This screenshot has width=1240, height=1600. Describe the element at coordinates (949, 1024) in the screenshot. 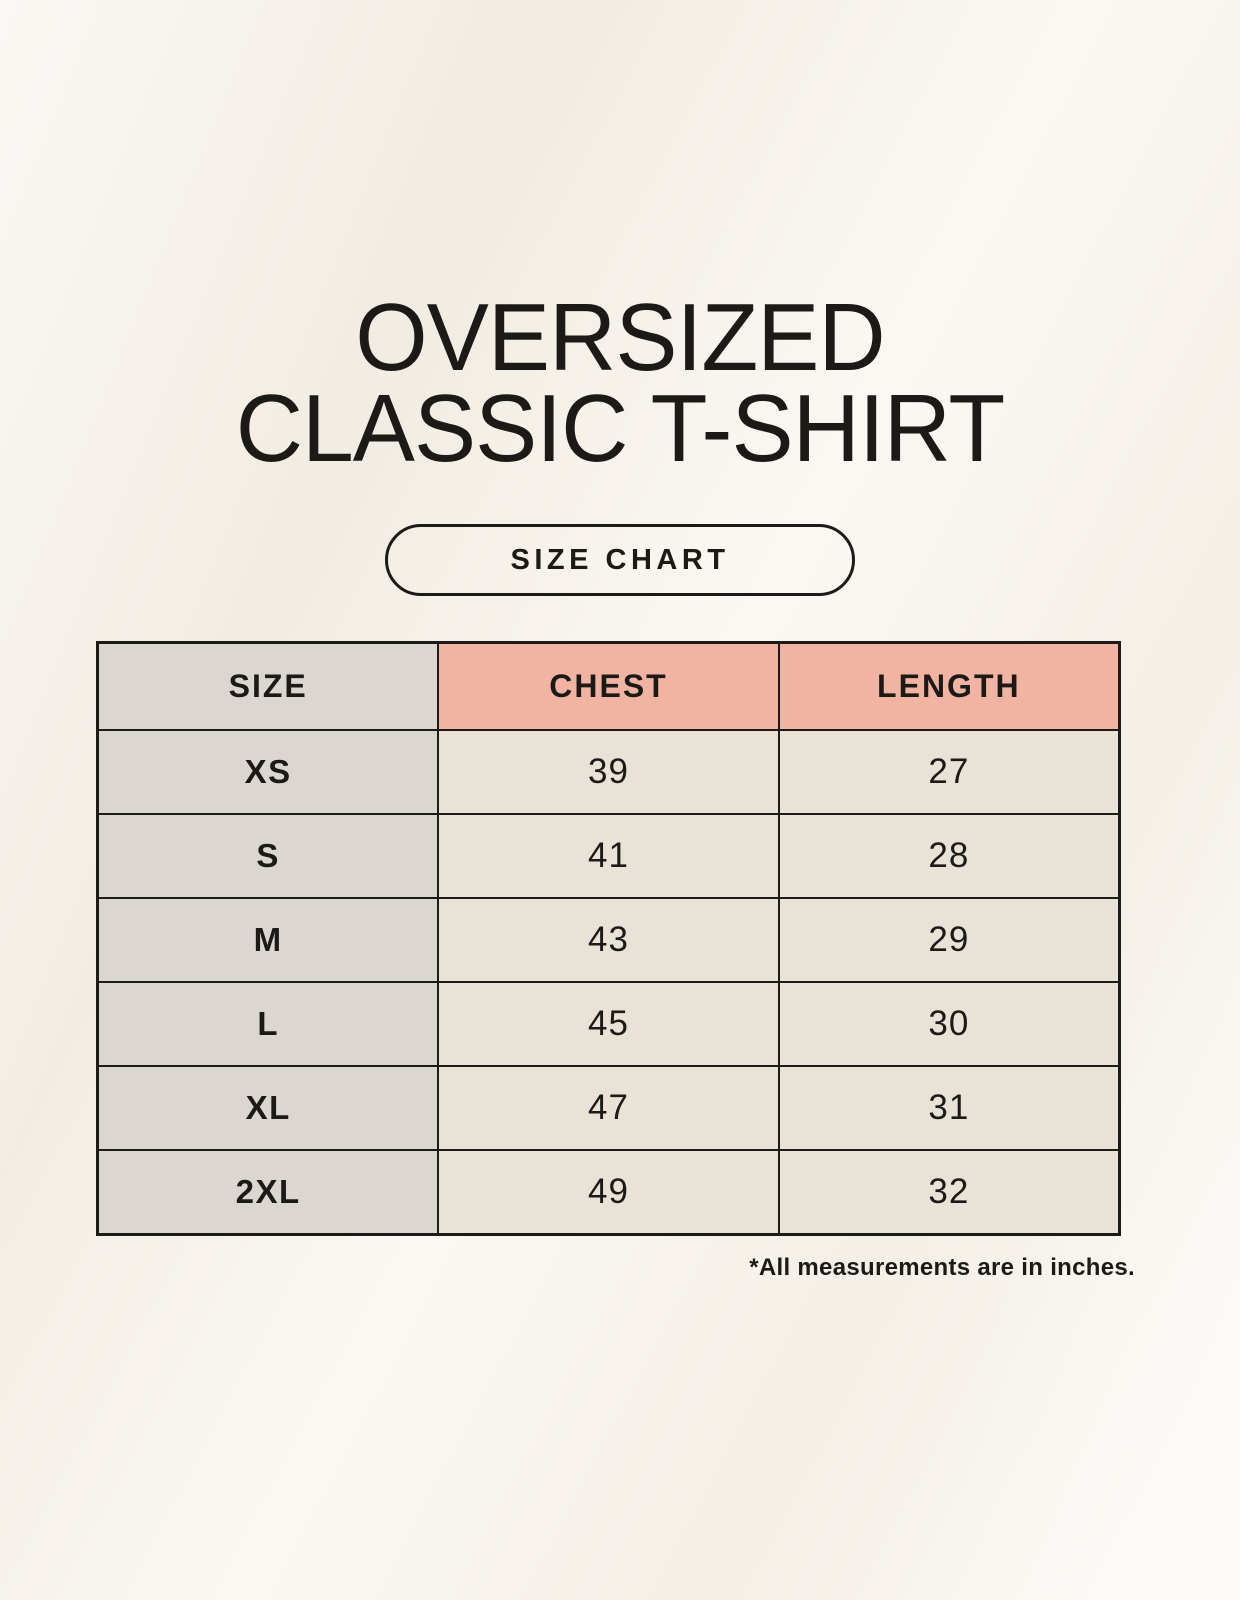

I see `length-cell: 30` at that location.